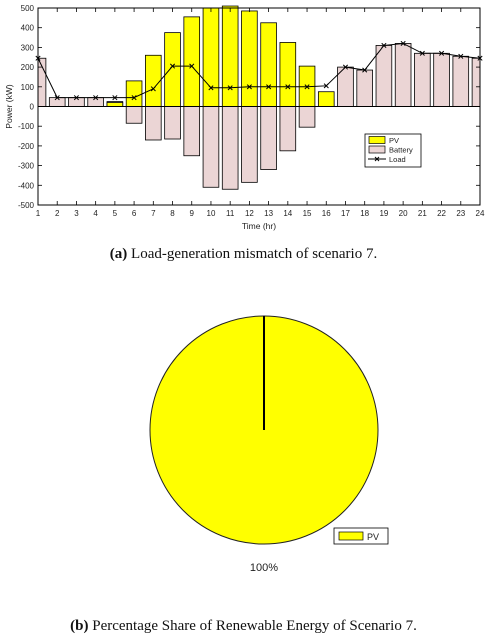 This screenshot has height=640, width=487. Describe the element at coordinates (28, 67) in the screenshot. I see `y-tick-label: 200` at that location.